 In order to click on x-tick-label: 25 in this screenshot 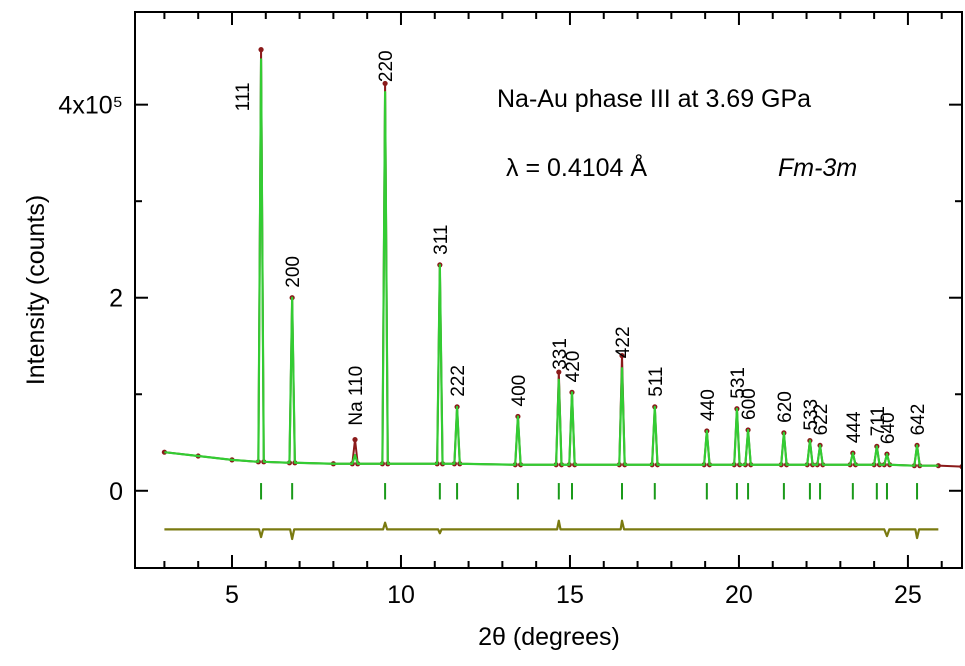, I will do `click(908, 595)`.